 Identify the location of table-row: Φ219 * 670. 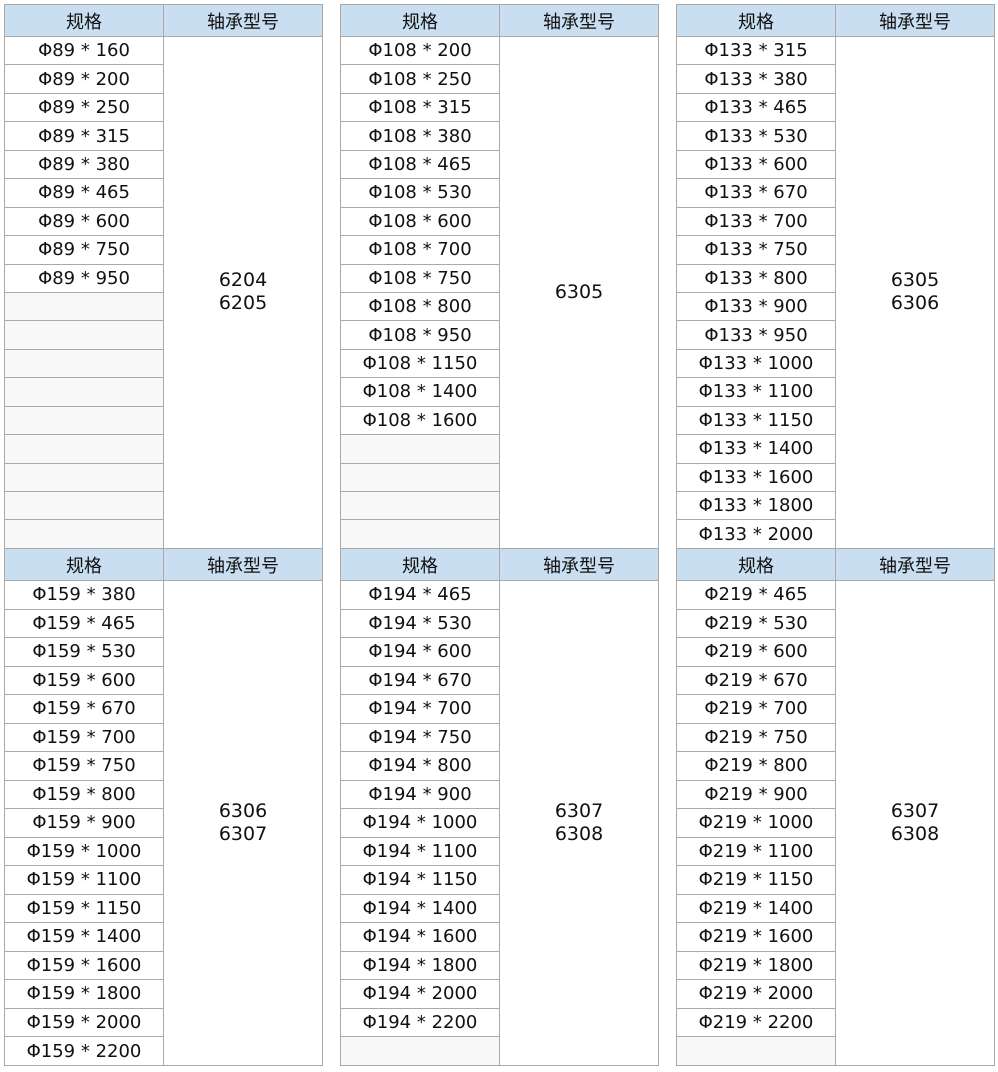
(835, 680).